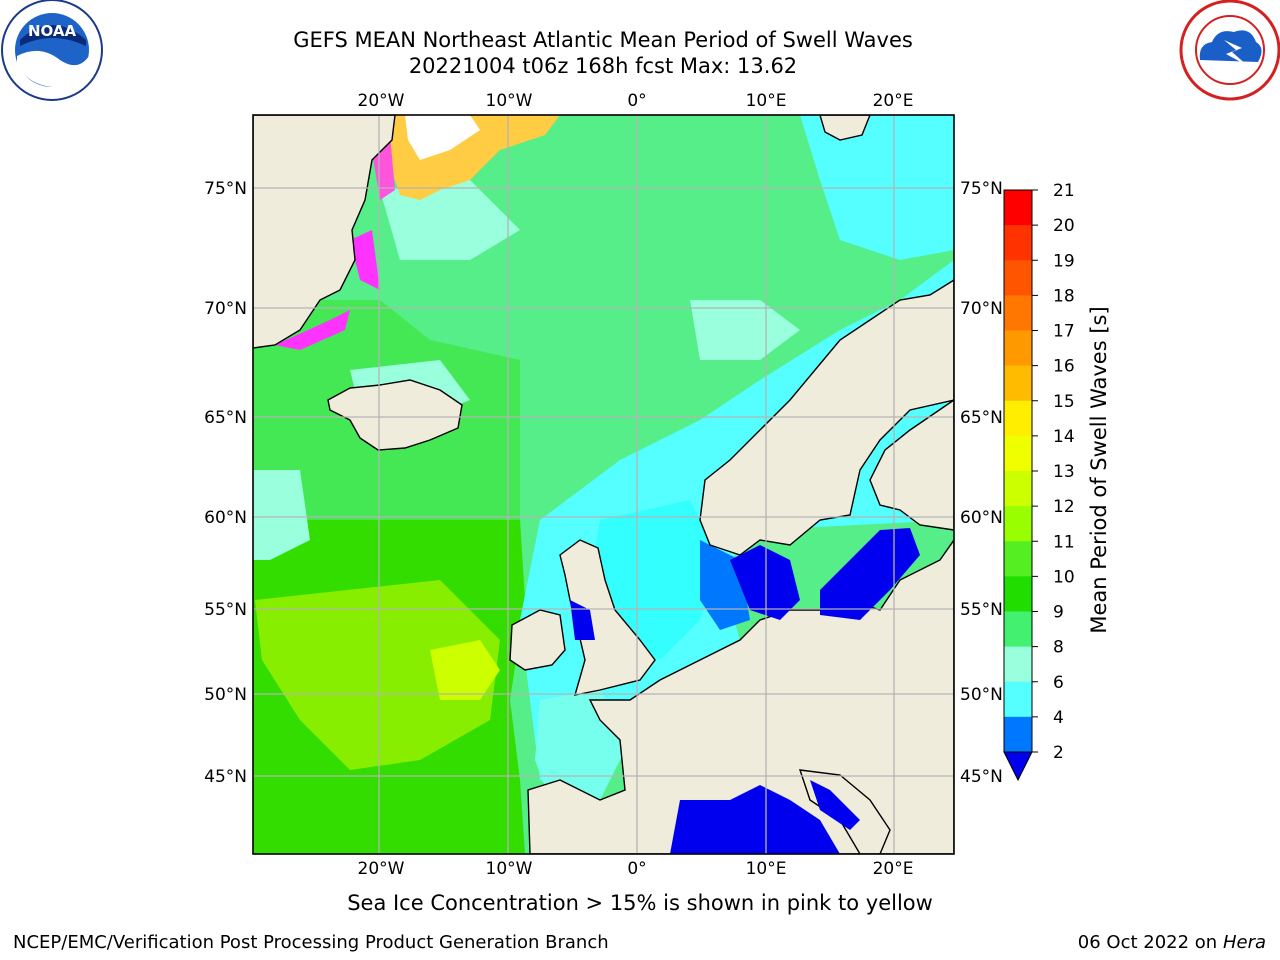 The image size is (1280, 960). I want to click on colorbar-tick-label: 17, so click(1064, 332).